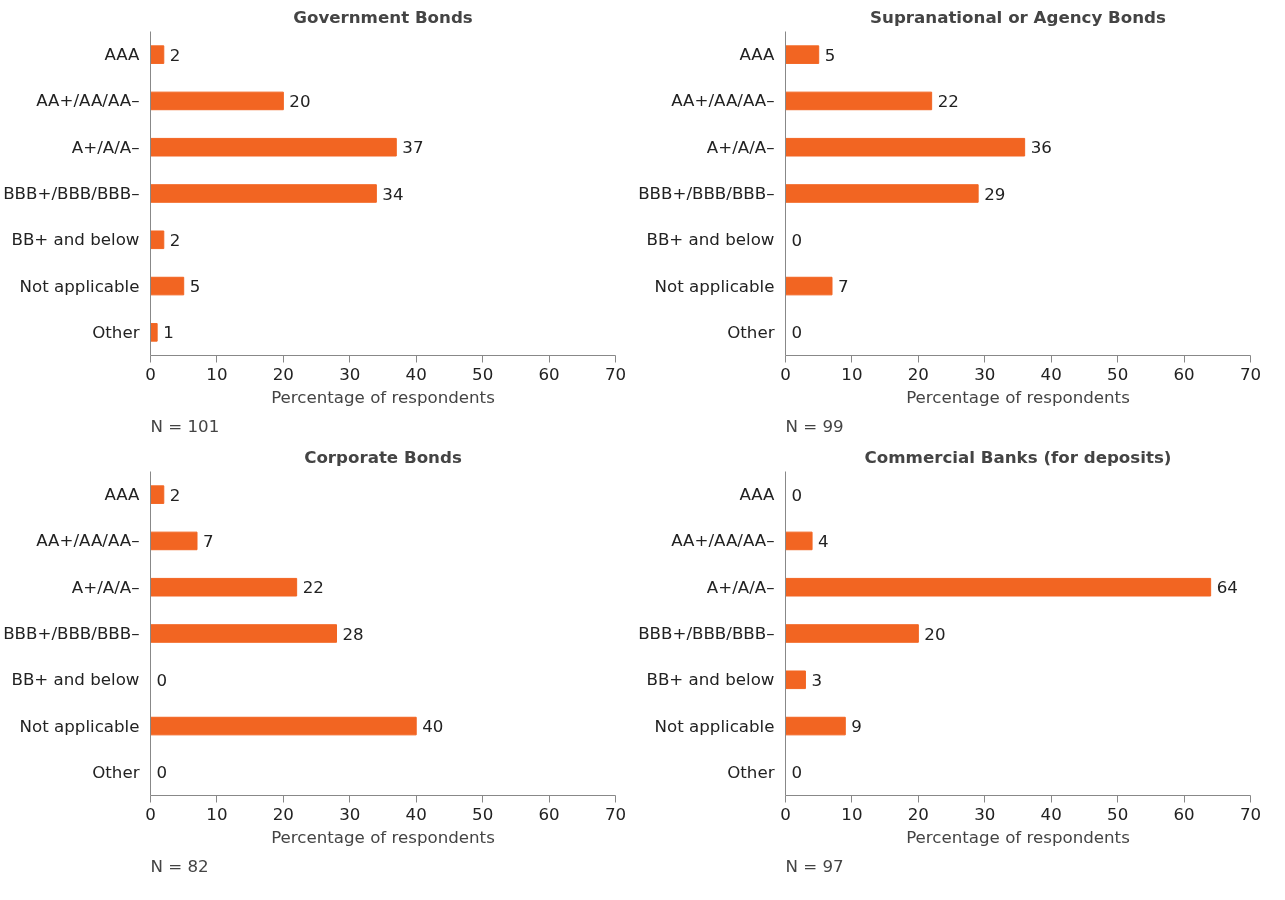  I want to click on data-label: 36, so click(1041, 148).